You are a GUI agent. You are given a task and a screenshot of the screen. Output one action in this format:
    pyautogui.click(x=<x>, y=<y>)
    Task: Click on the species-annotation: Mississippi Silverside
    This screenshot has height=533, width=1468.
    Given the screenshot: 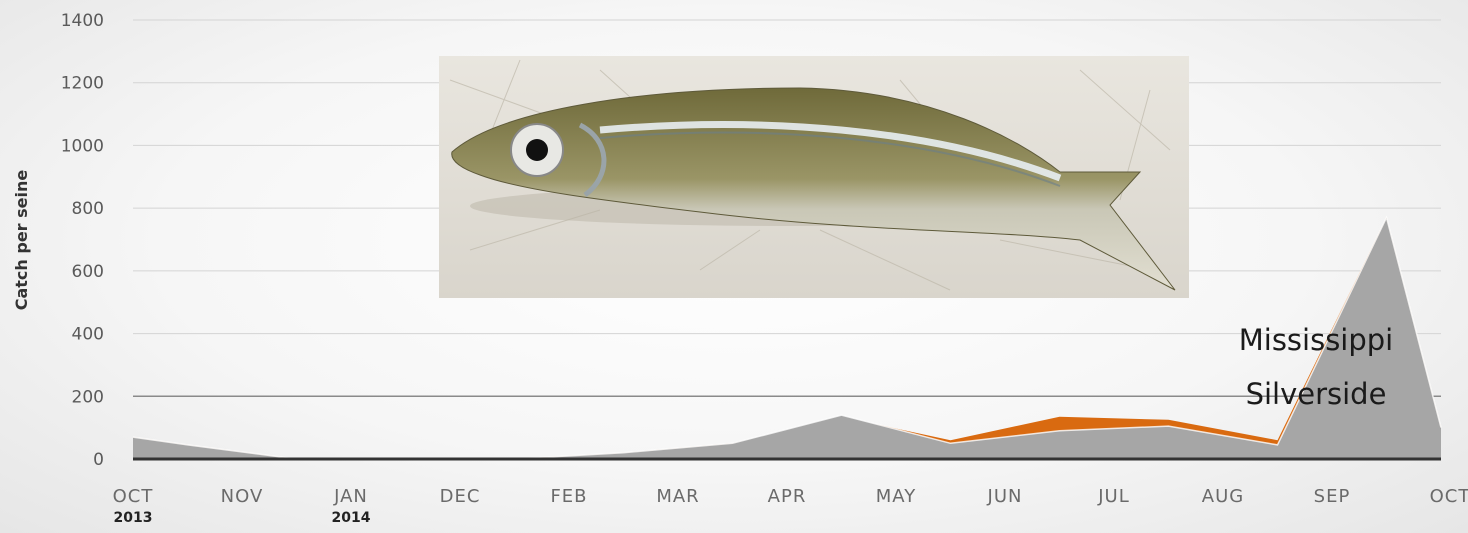 What is the action you would take?
    pyautogui.click(x=1316, y=367)
    